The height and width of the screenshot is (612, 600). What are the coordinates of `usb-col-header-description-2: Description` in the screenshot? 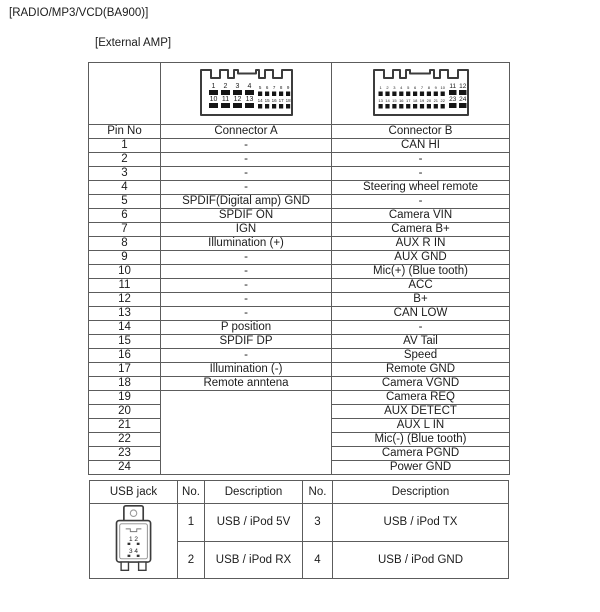 It's located at (420, 492).